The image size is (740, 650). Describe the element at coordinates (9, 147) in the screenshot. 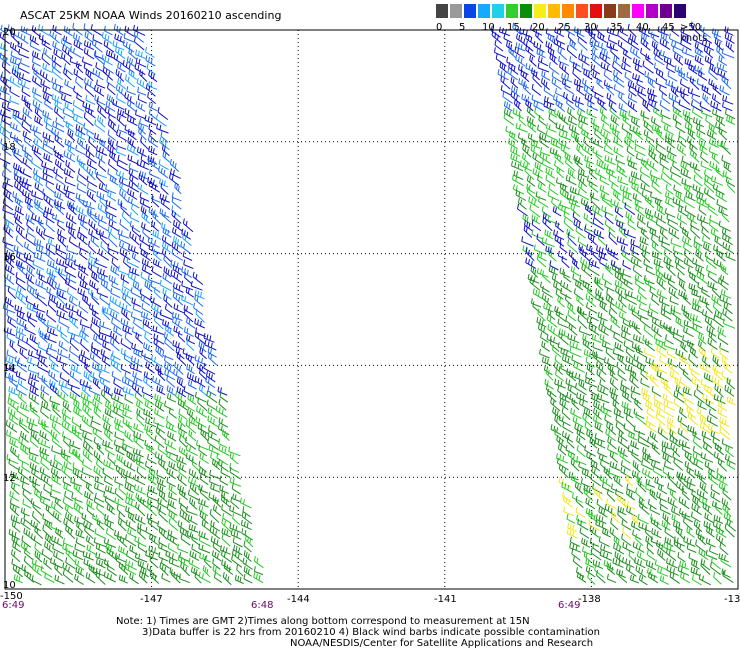

I see `y-tick-label: 18` at that location.